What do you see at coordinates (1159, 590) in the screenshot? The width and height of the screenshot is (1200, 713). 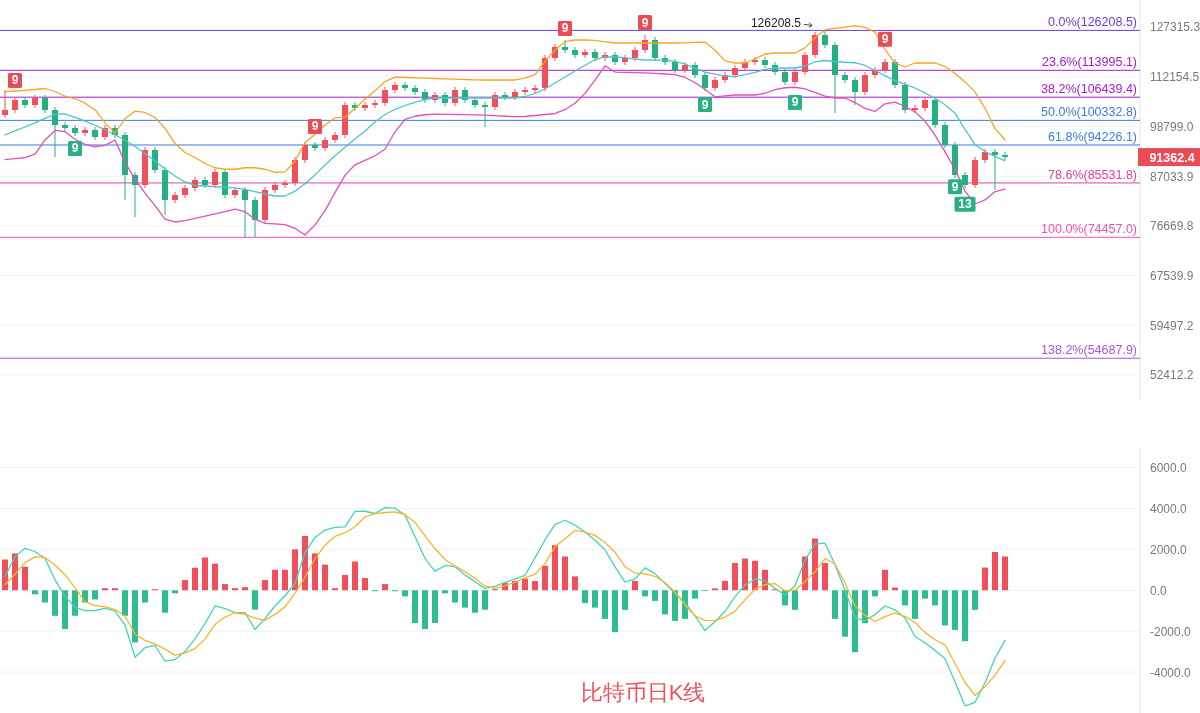 I see `y-tick-label: 0.0` at bounding box center [1159, 590].